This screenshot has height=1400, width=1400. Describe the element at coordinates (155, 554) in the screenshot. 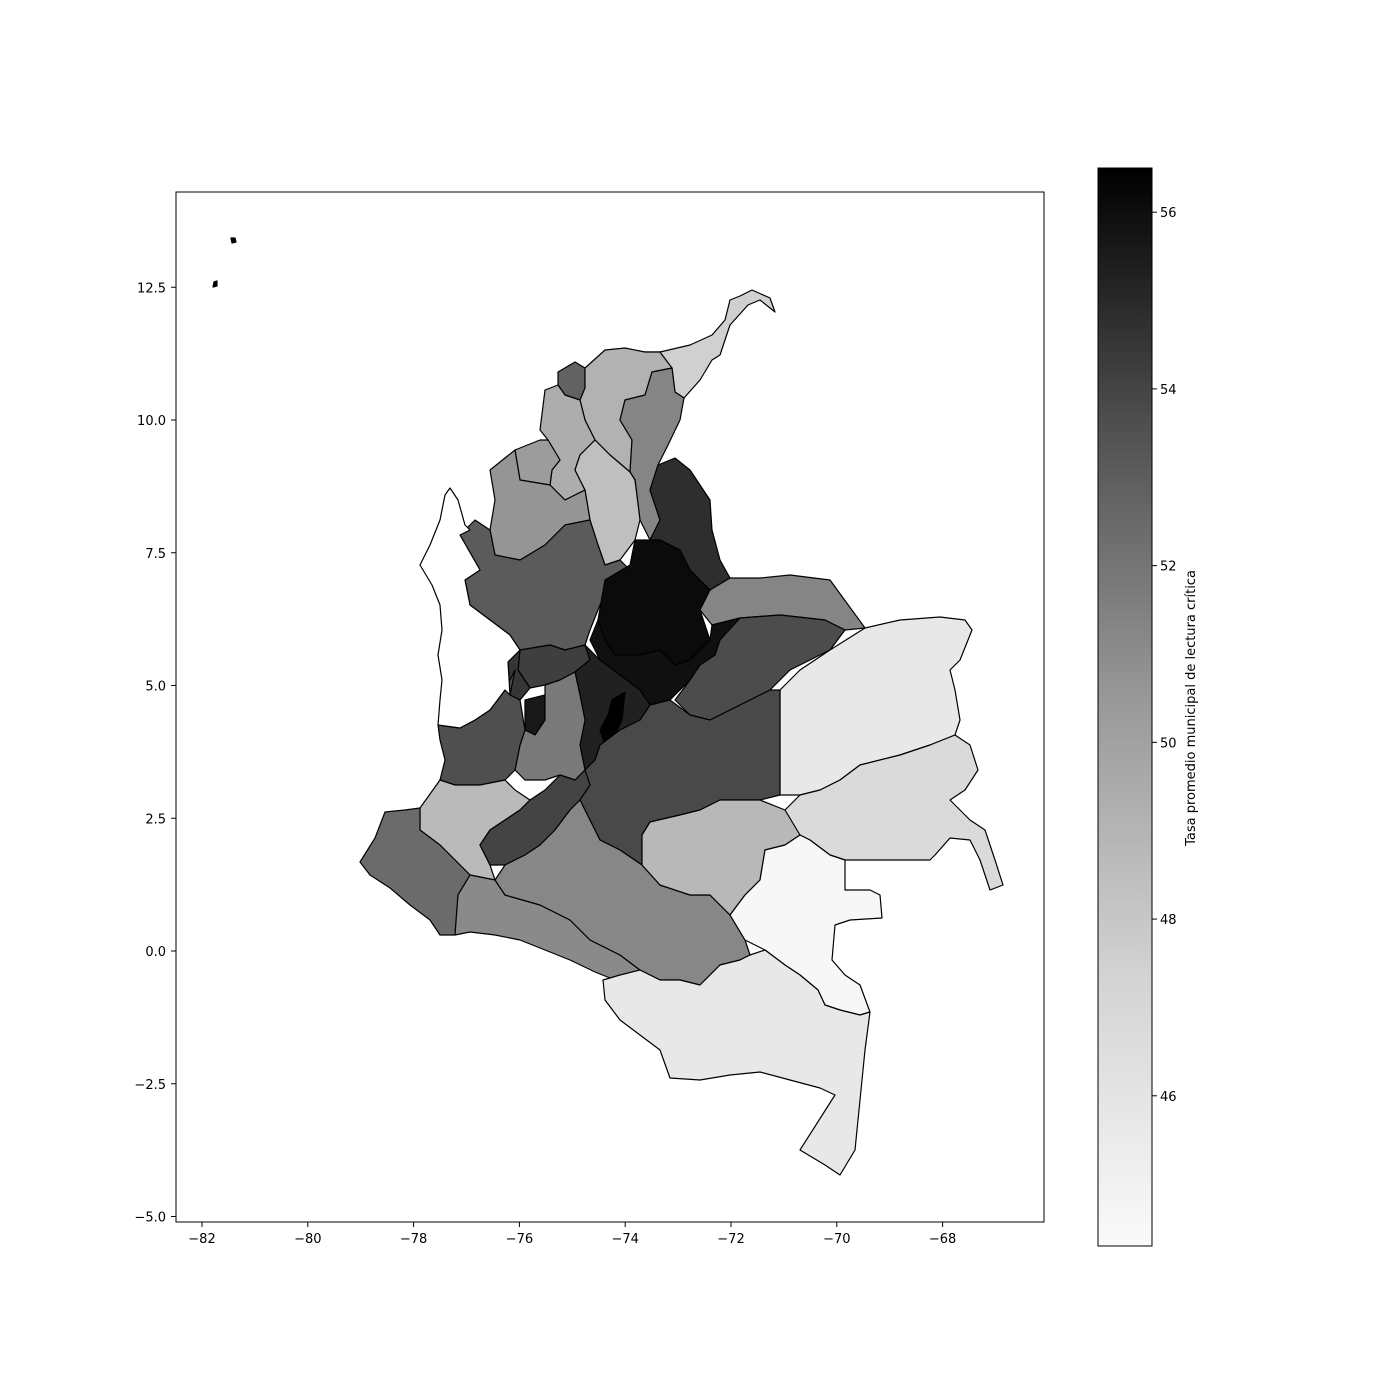

I see `y-tick-label: 7.5` at that location.